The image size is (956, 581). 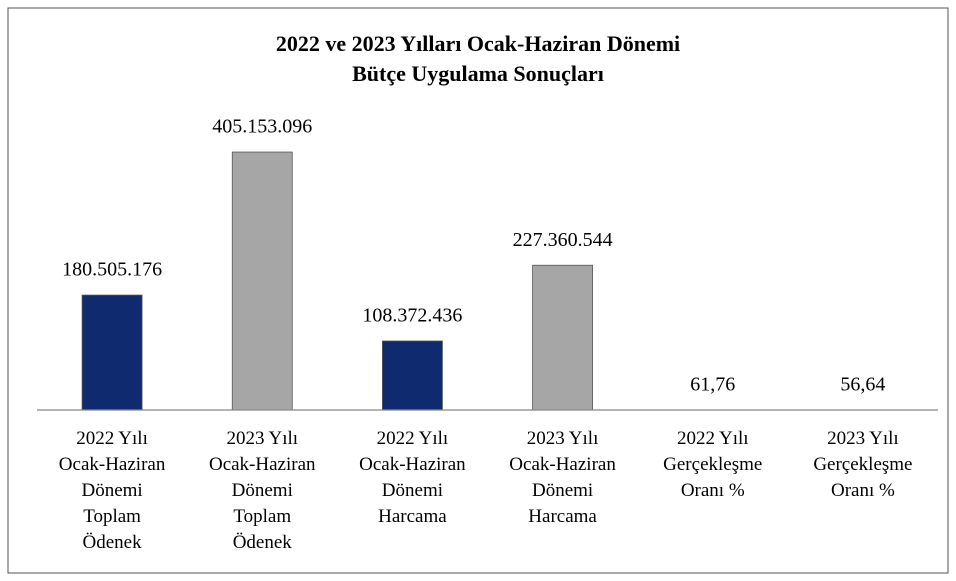 What do you see at coordinates (262, 127) in the screenshot?
I see `value-label: 405.153.096` at bounding box center [262, 127].